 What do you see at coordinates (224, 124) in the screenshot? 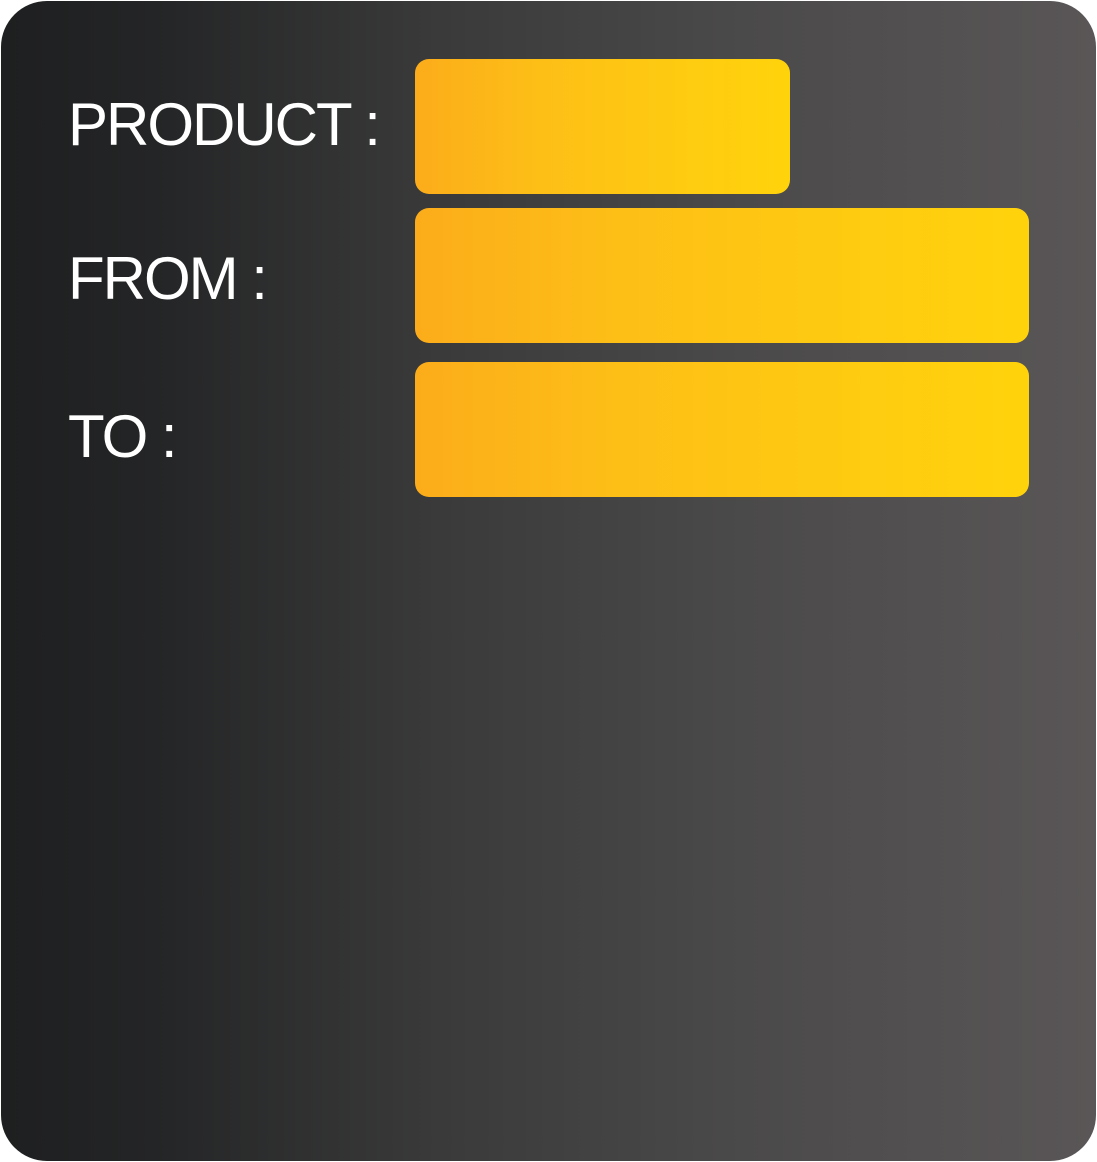
I see `product-label: PRODUCT :` at bounding box center [224, 124].